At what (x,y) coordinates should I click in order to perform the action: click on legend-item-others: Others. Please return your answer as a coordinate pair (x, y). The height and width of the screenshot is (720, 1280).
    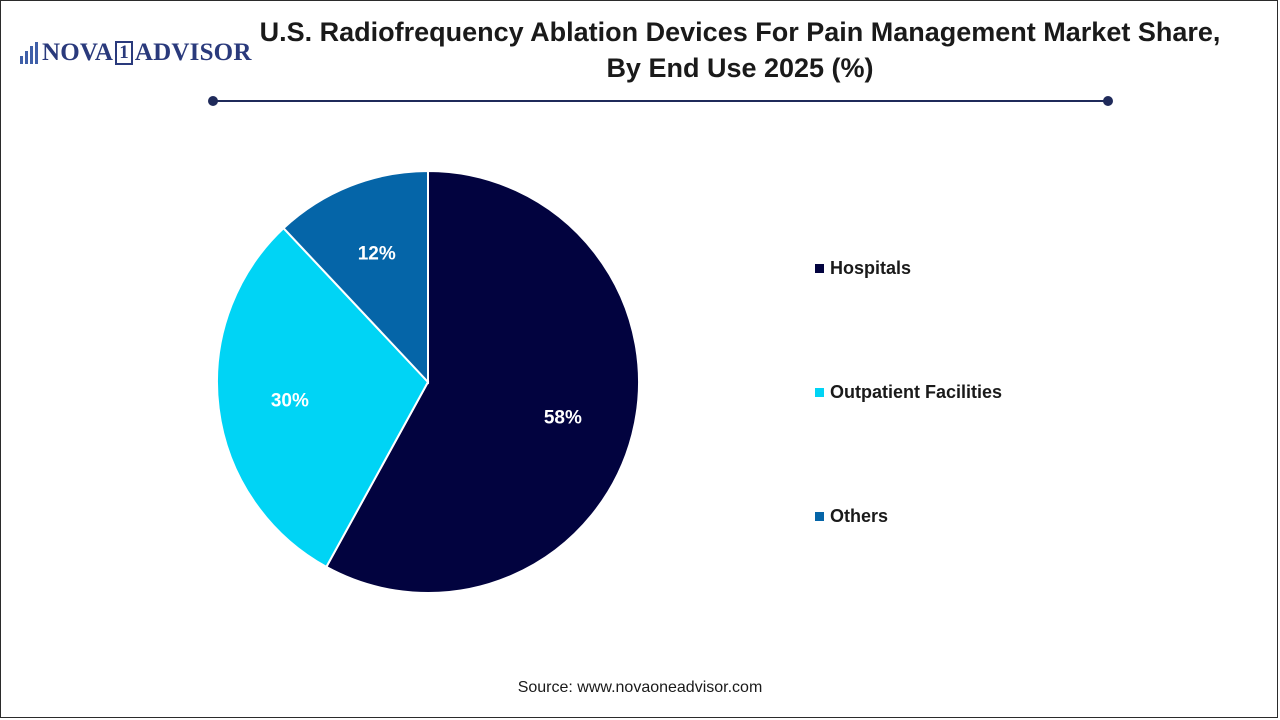
    Looking at the image, I should click on (851, 516).